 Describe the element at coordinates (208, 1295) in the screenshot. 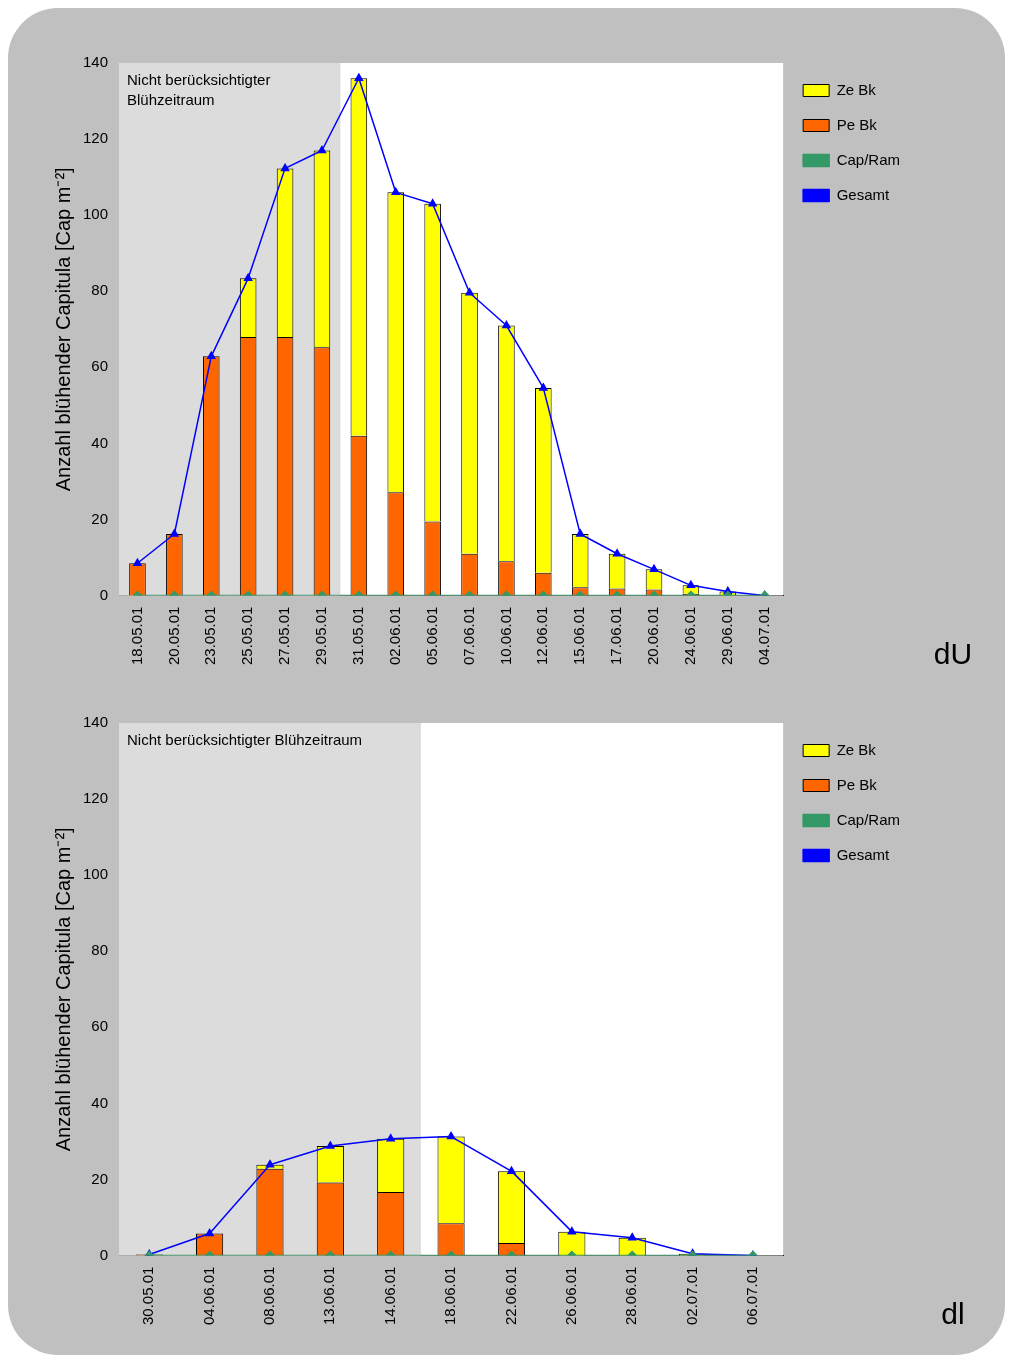

I see `x-tick-label: 04.06.01` at that location.